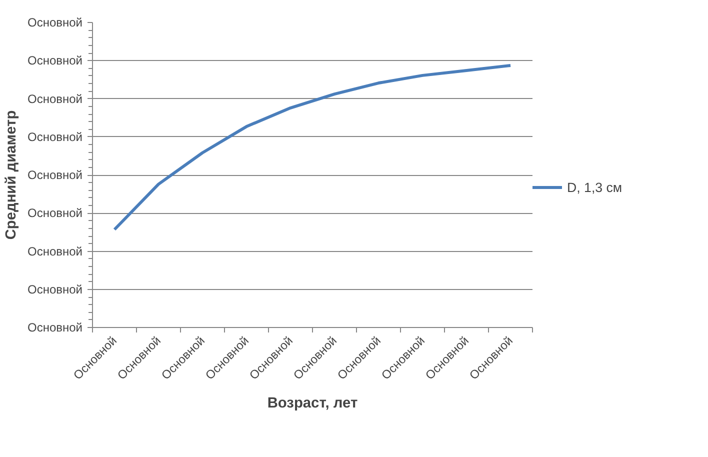 The width and height of the screenshot is (708, 457). I want to click on legend-label: D, 1,3 см, so click(594, 187).